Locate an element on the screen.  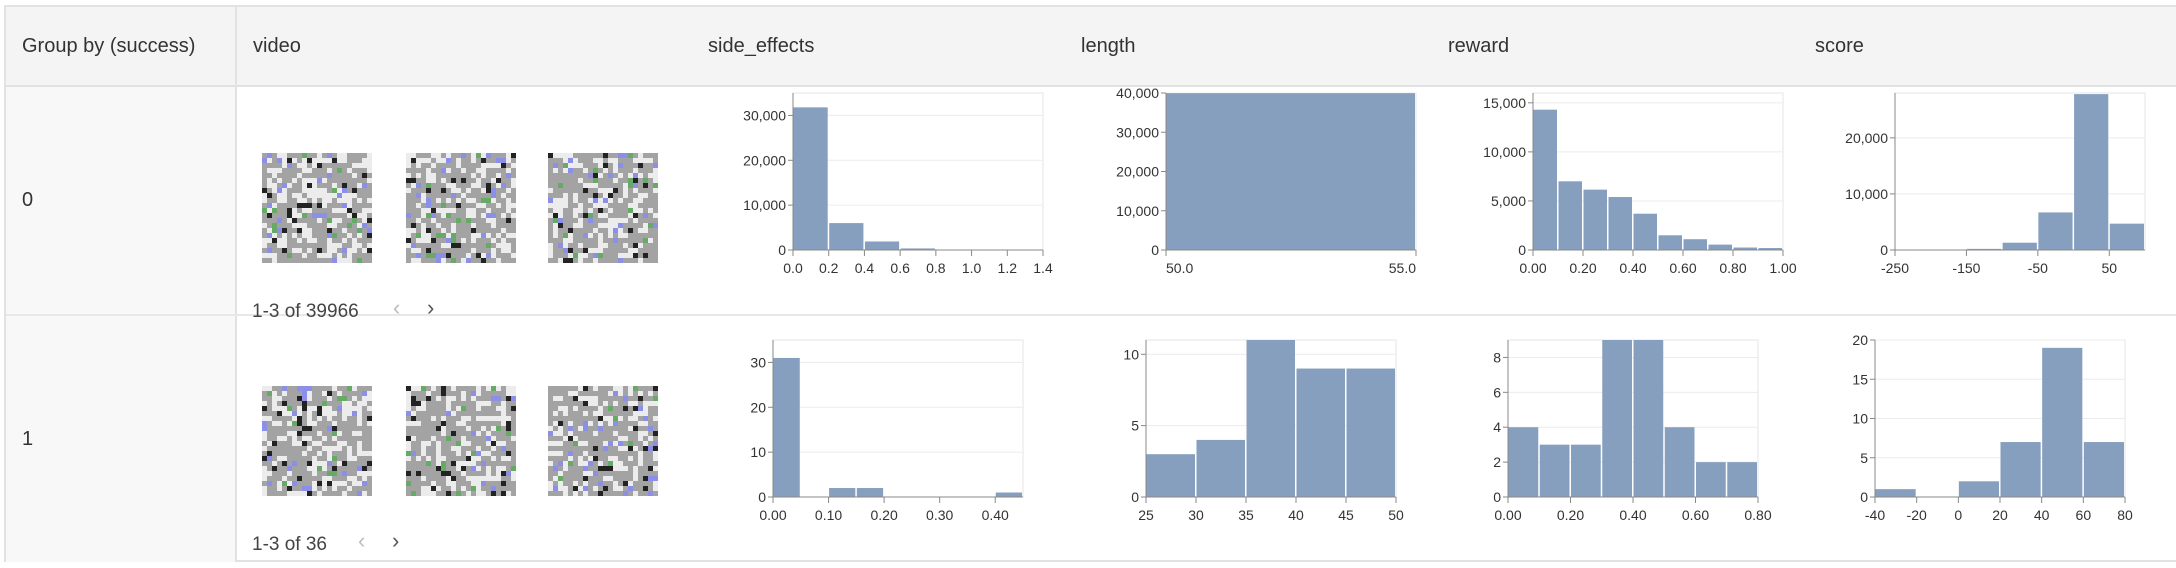
histogram-score: 0 5 10 15 20 -40 -20 0 20 40 60 80 is located at coordinates (1992, 427).